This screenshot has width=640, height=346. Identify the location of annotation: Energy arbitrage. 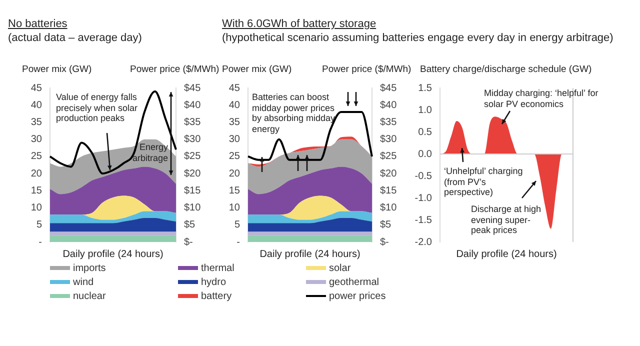
(149, 152).